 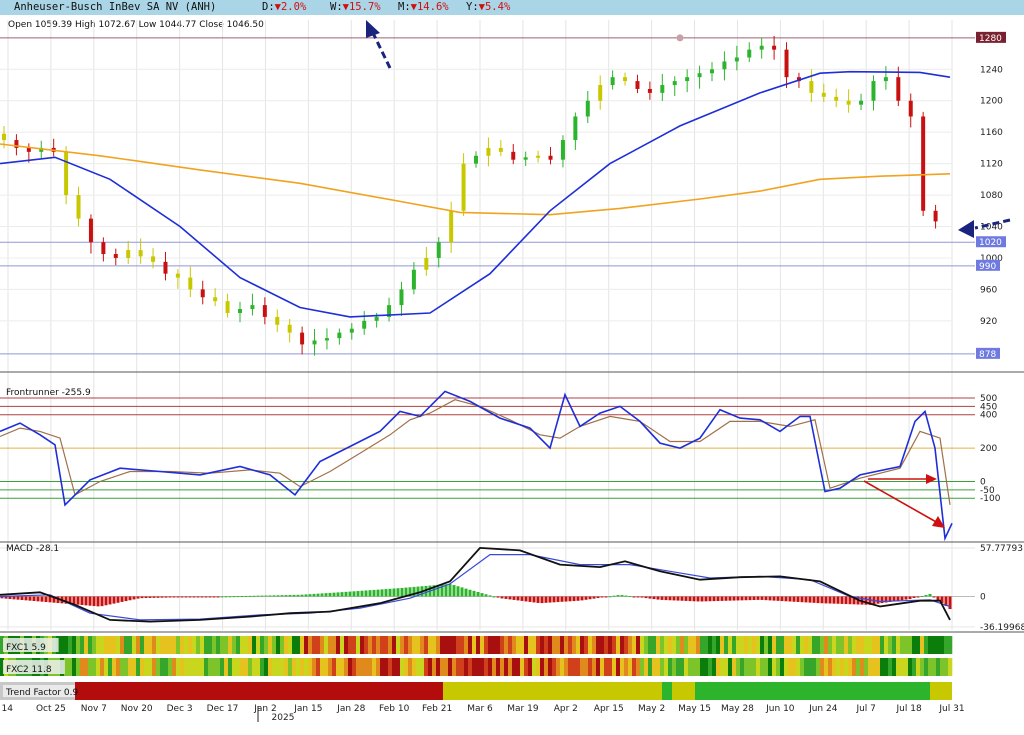 I want to click on trend-factor-label: Trend Factor 0.9, so click(x=41, y=693).